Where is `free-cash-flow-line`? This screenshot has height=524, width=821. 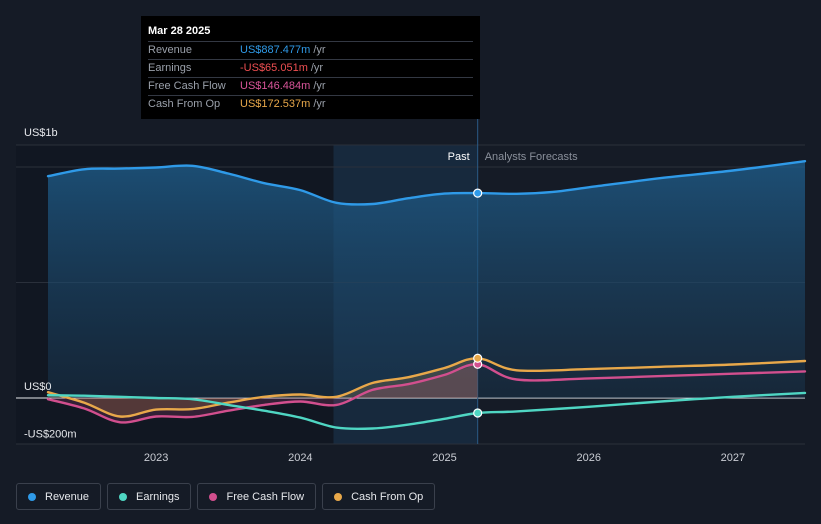
free-cash-flow-line is located at coordinates (426, 393).